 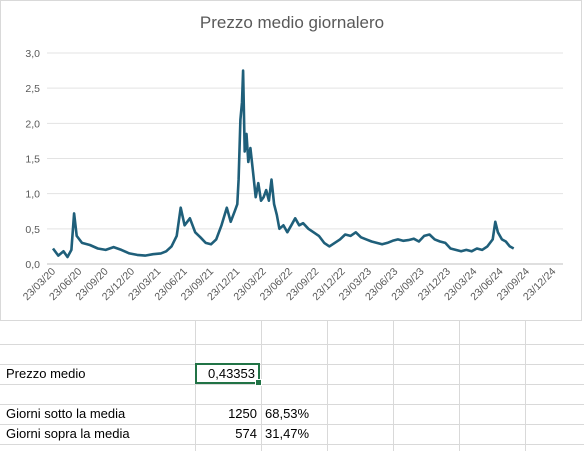 I want to click on prezzo-medio-label: Prezzo medio, so click(x=46, y=373).